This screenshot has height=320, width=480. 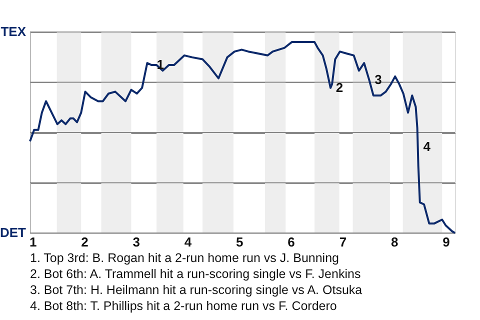 What do you see at coordinates (427, 146) in the screenshot?
I see `annotation: 4` at bounding box center [427, 146].